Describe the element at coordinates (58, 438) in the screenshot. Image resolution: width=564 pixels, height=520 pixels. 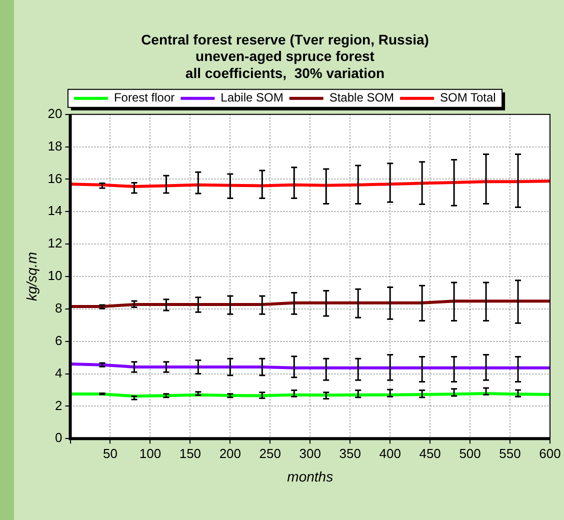
I see `y-tick-label: 0` at that location.